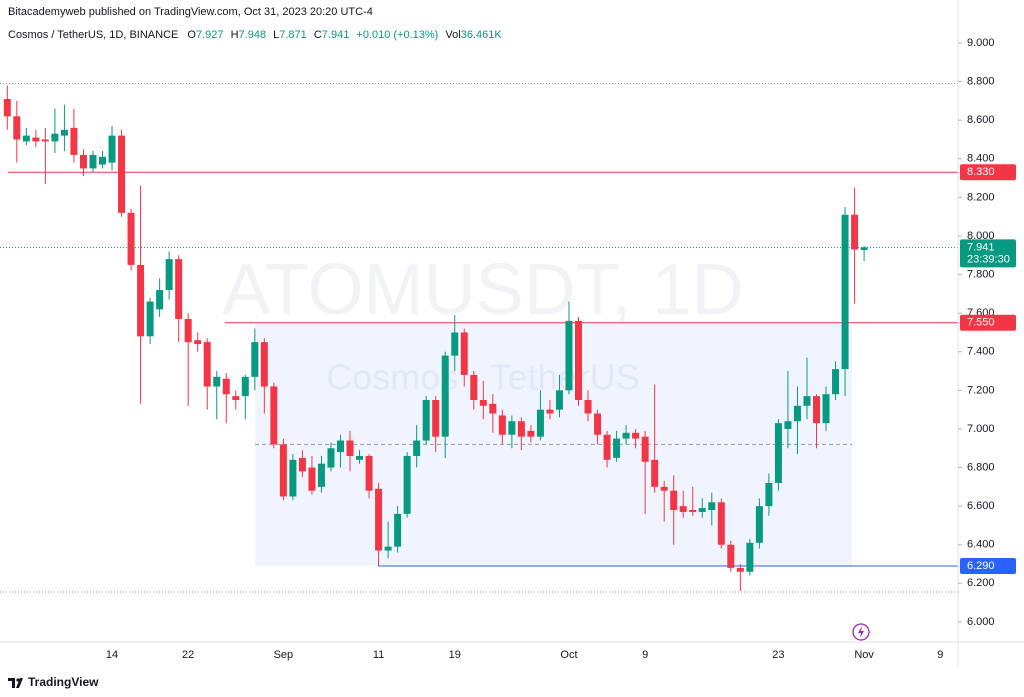 Image resolution: width=1024 pixels, height=697 pixels. What do you see at coordinates (235, 35) in the screenshot?
I see `high-label: H` at bounding box center [235, 35].